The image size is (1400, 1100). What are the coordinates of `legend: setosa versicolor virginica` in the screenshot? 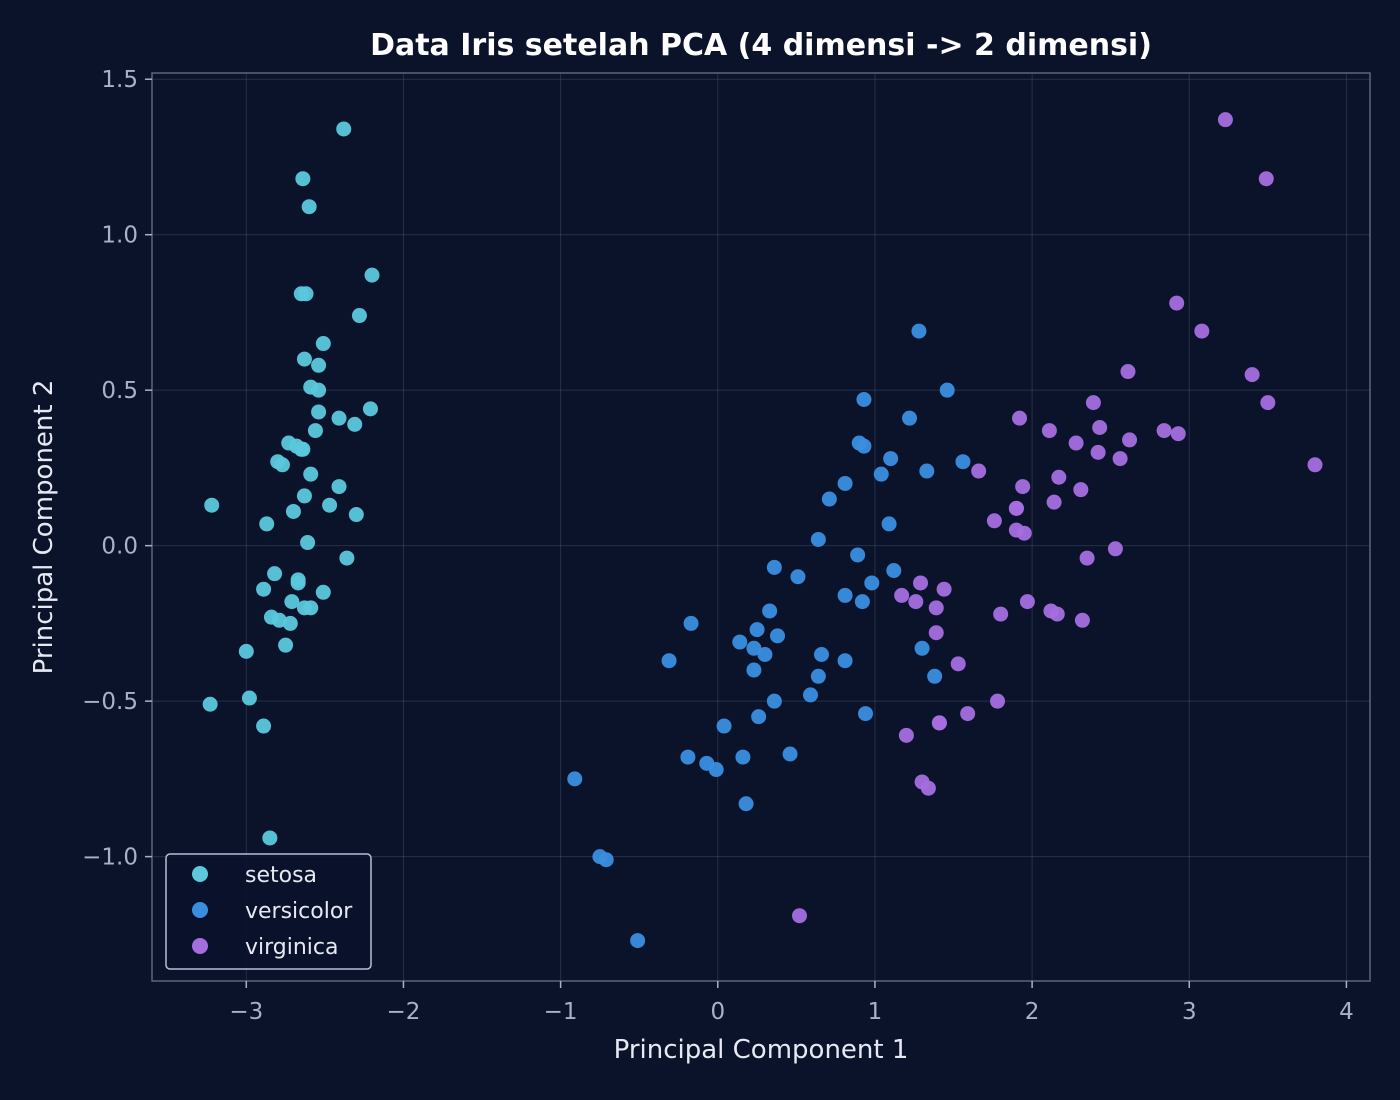 It's located at (268, 911).